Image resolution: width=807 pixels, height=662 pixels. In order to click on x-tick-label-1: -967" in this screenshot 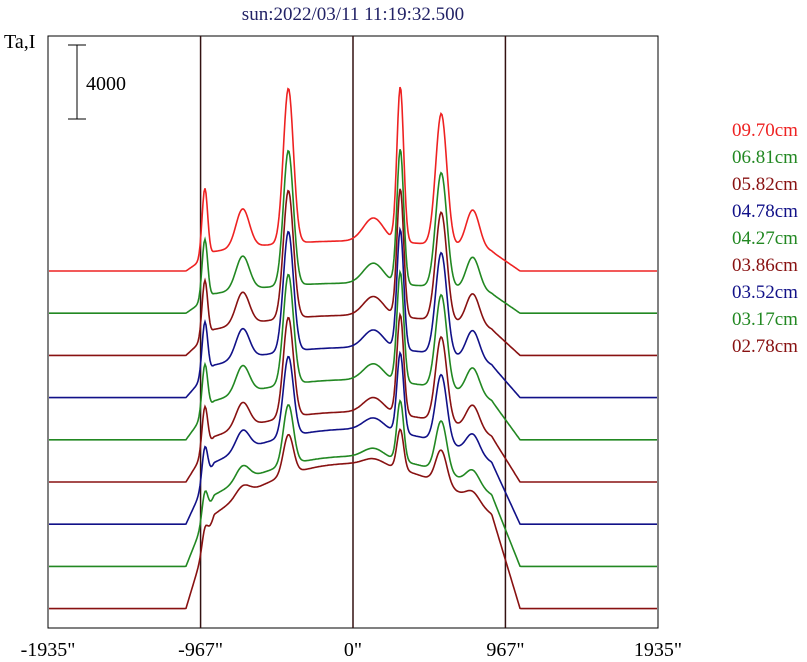, I will do `click(200, 650)`.